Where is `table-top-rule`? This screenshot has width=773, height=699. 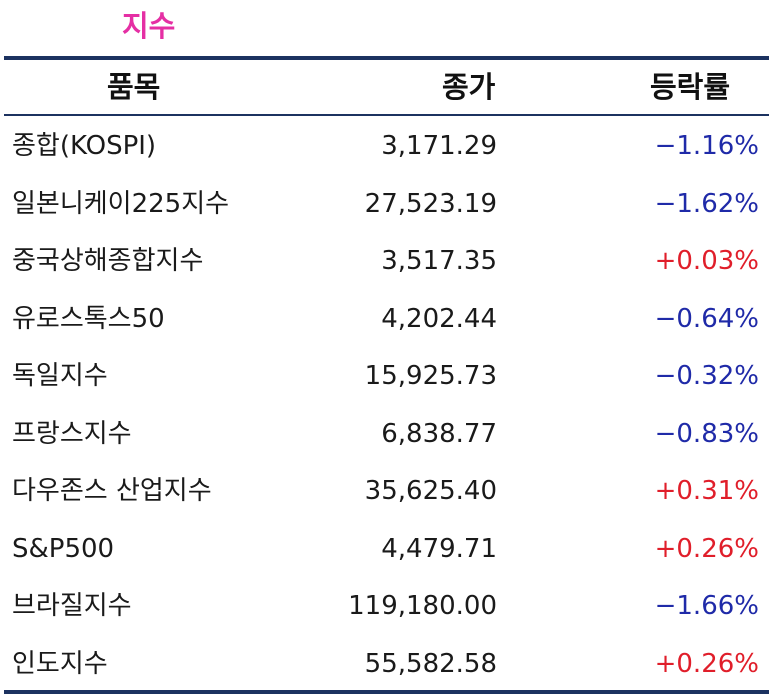 table-top-rule is located at coordinates (386, 58).